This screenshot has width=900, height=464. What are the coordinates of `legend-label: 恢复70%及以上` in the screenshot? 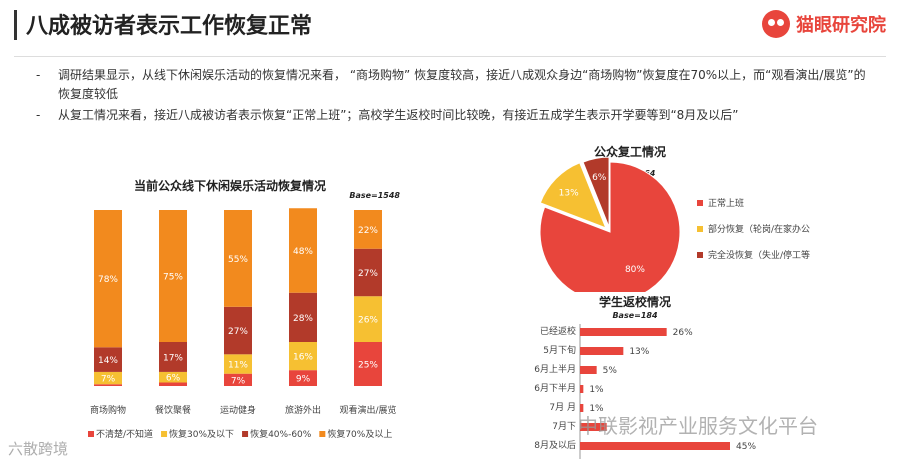 It's located at (359, 434).